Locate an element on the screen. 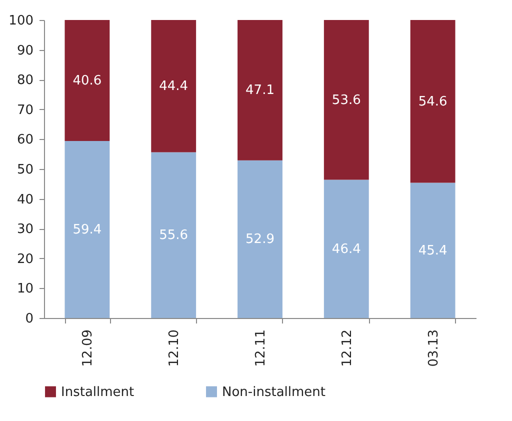 The height and width of the screenshot is (421, 512). y-tick-label: 50 is located at coordinates (25, 170).